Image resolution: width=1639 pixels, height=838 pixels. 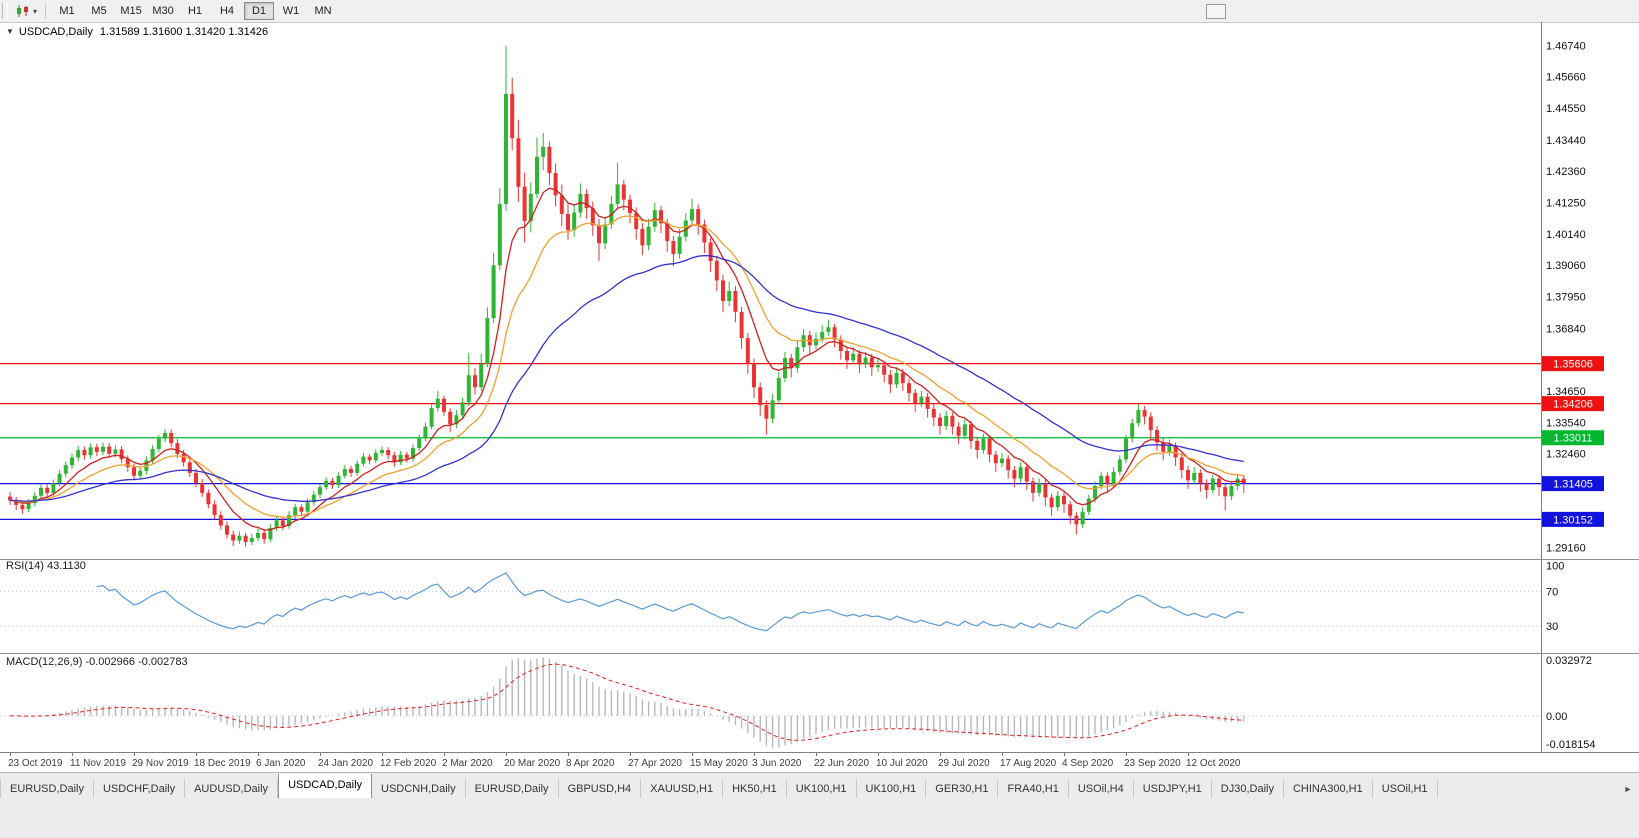 I want to click on timeframe-toolbar: M1 M5 M15 M30 H1 H4 D1 W1 MN, so click(x=195, y=11).